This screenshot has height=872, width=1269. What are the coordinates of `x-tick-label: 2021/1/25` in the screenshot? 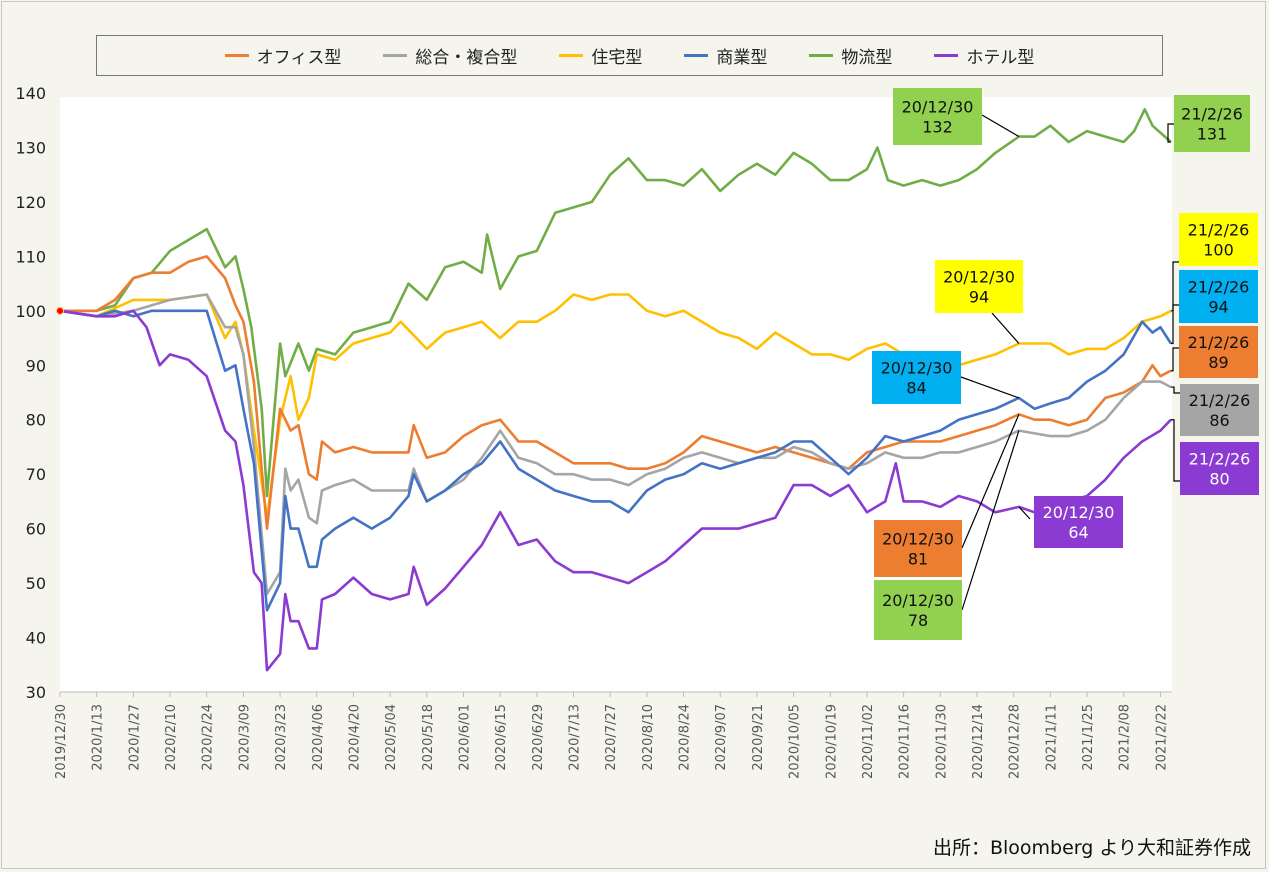 It's located at (1088, 737).